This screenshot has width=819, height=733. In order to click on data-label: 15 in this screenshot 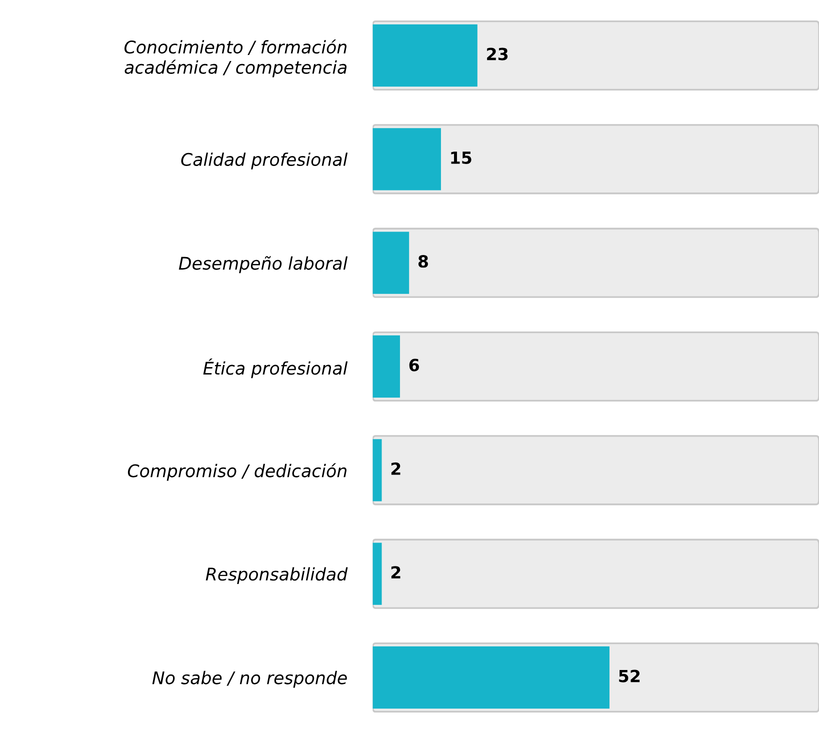, I will do `click(461, 158)`.